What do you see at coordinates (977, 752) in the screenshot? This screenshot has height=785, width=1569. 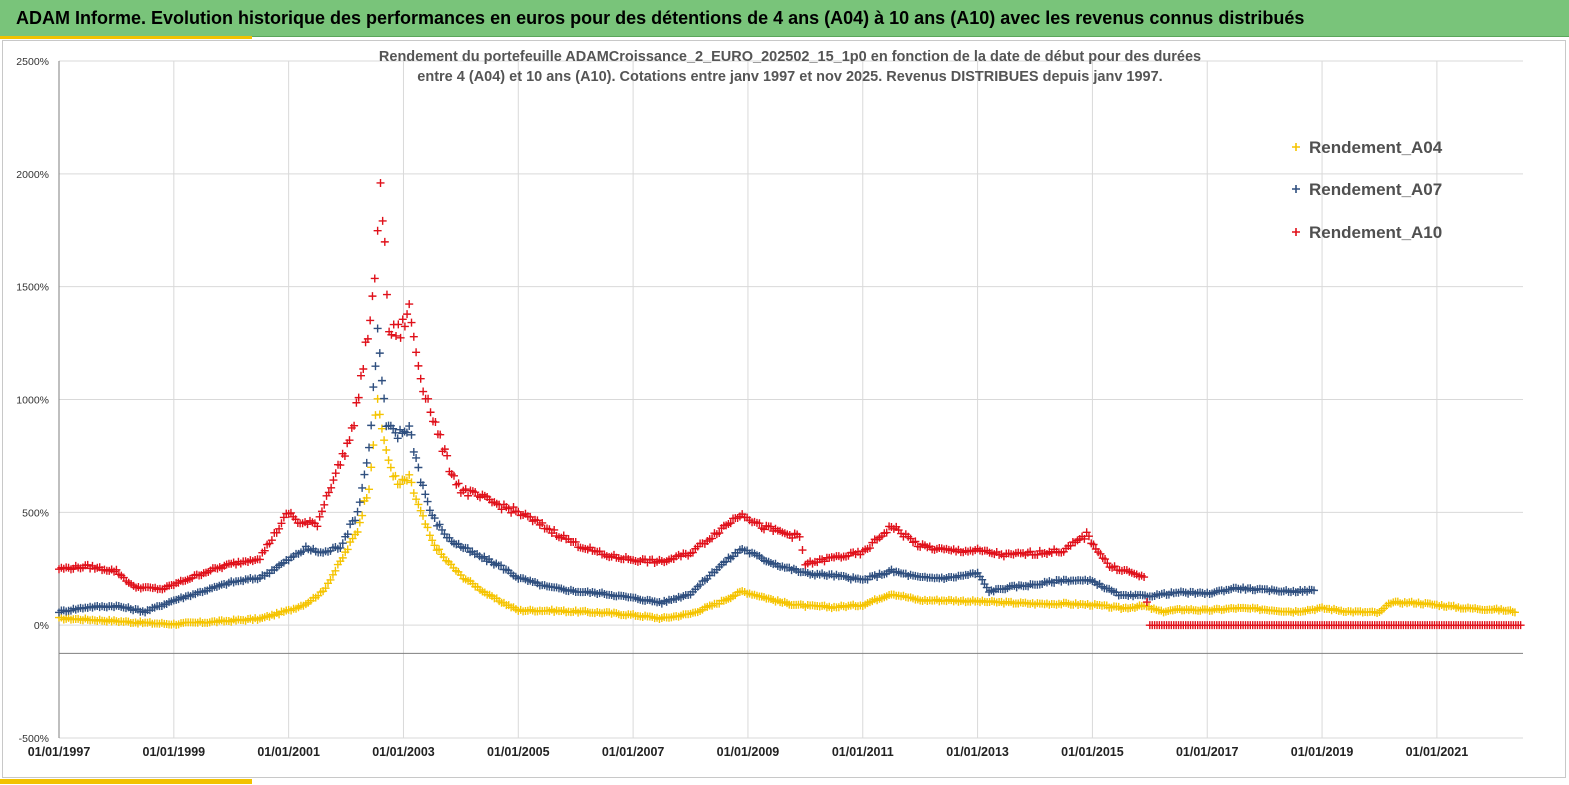 I see `x-tick-label: 01/01/2013` at bounding box center [977, 752].